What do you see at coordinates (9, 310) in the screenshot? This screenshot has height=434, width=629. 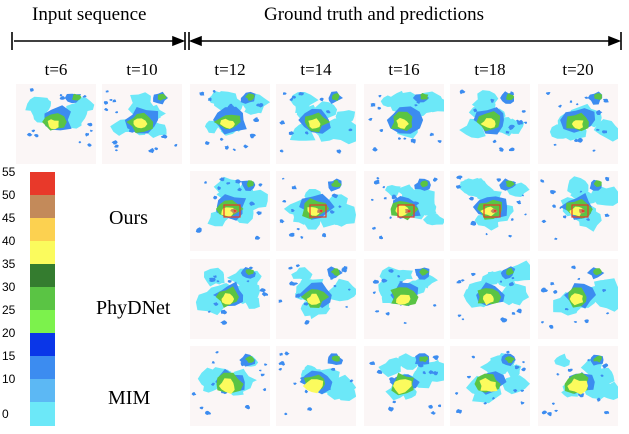 I see `colorbar-tick-label: 25` at bounding box center [9, 310].